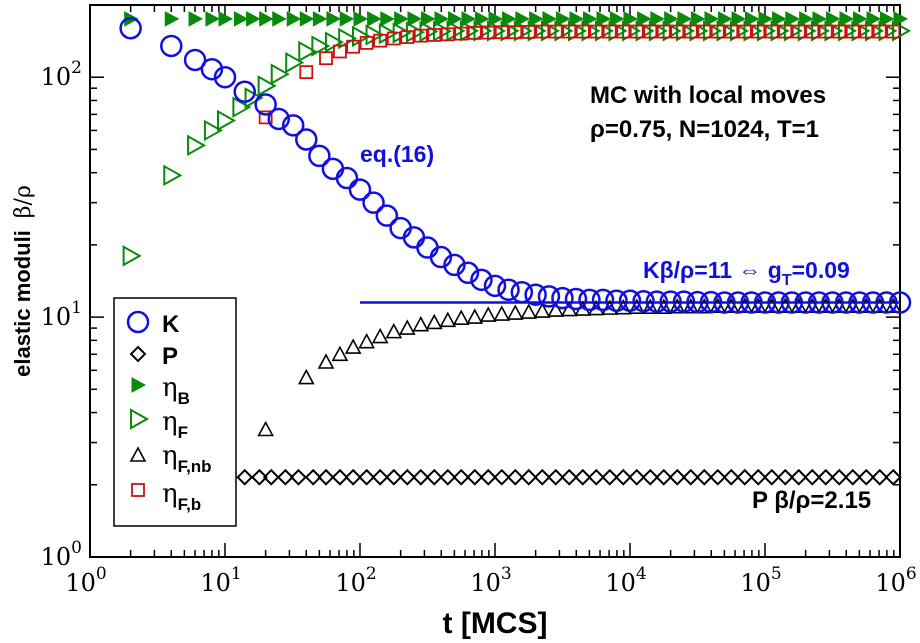 The width and height of the screenshot is (920, 643). Describe the element at coordinates (355, 580) in the screenshot. I see `x-tick-label: 10²` at that location.